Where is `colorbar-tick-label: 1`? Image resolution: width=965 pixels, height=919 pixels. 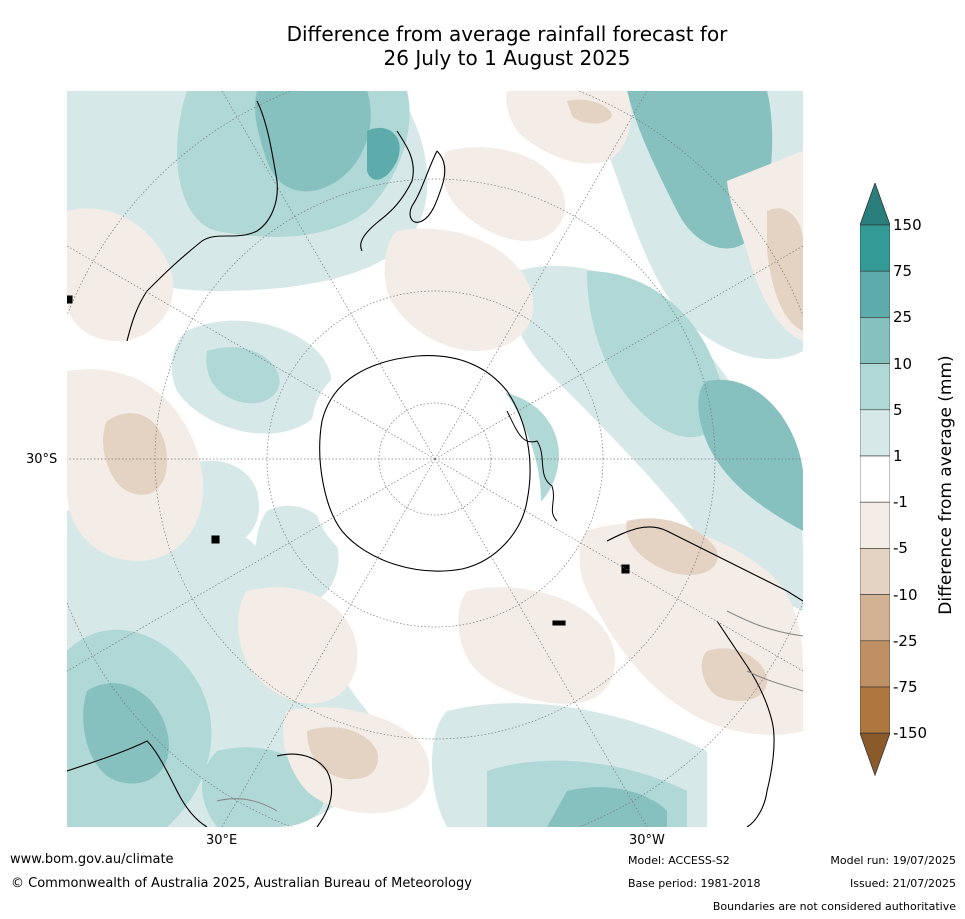
colorbar-tick-label: 1 is located at coordinates (898, 456).